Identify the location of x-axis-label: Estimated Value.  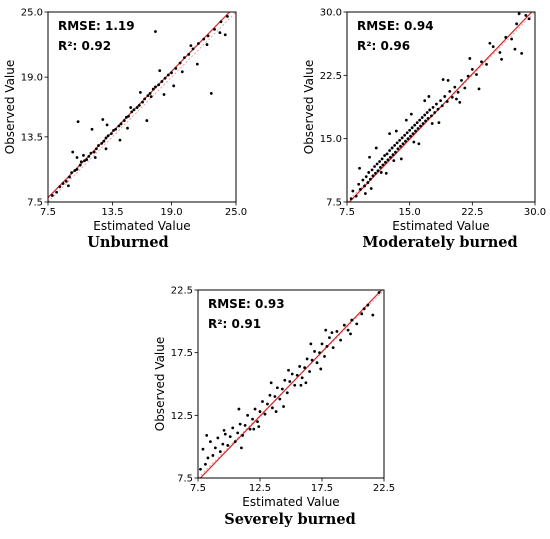
(141, 226).